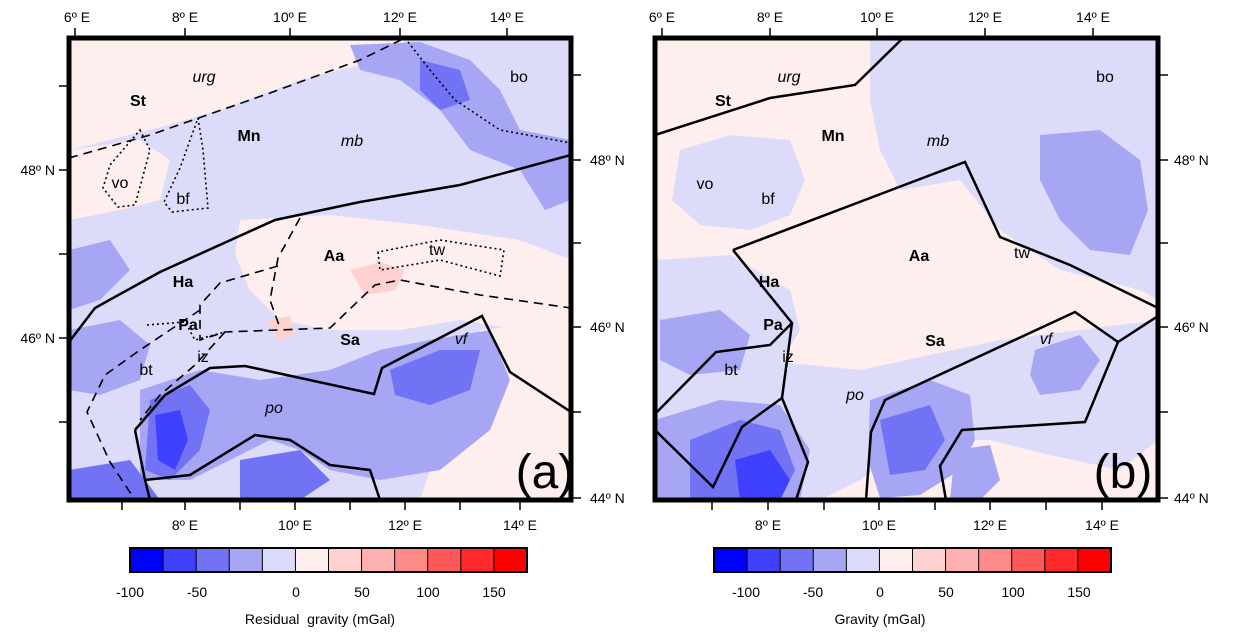 This screenshot has height=638, width=1233. What do you see at coordinates (607, 498) in the screenshot?
I see `panel-a-right-lat-label: 44º N` at bounding box center [607, 498].